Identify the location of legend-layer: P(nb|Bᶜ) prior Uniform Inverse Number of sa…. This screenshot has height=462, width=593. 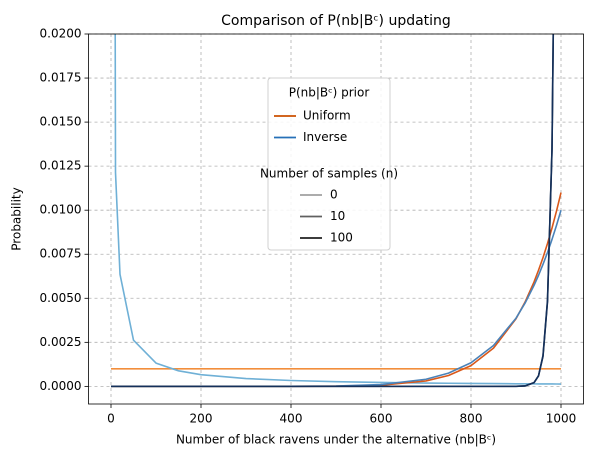
(329, 165).